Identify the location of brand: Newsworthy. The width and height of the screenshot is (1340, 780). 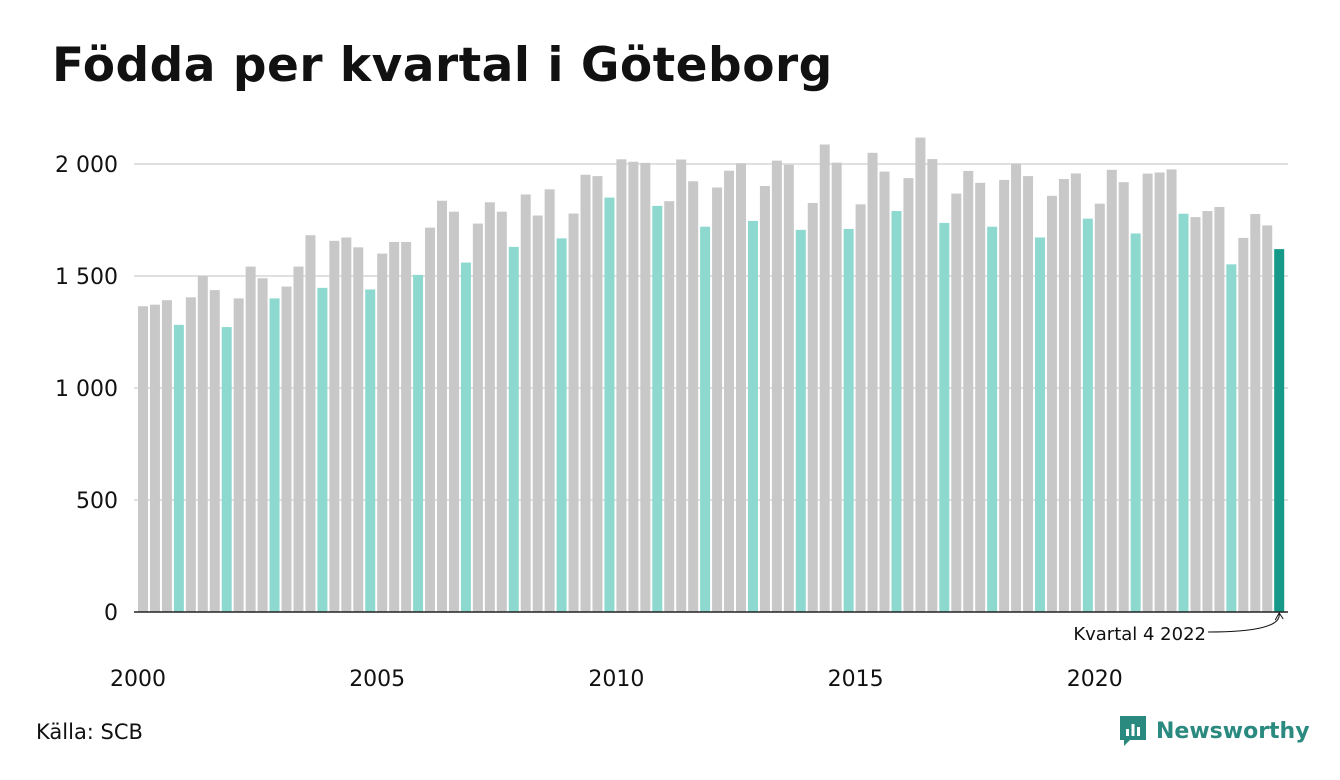
(1214, 731).